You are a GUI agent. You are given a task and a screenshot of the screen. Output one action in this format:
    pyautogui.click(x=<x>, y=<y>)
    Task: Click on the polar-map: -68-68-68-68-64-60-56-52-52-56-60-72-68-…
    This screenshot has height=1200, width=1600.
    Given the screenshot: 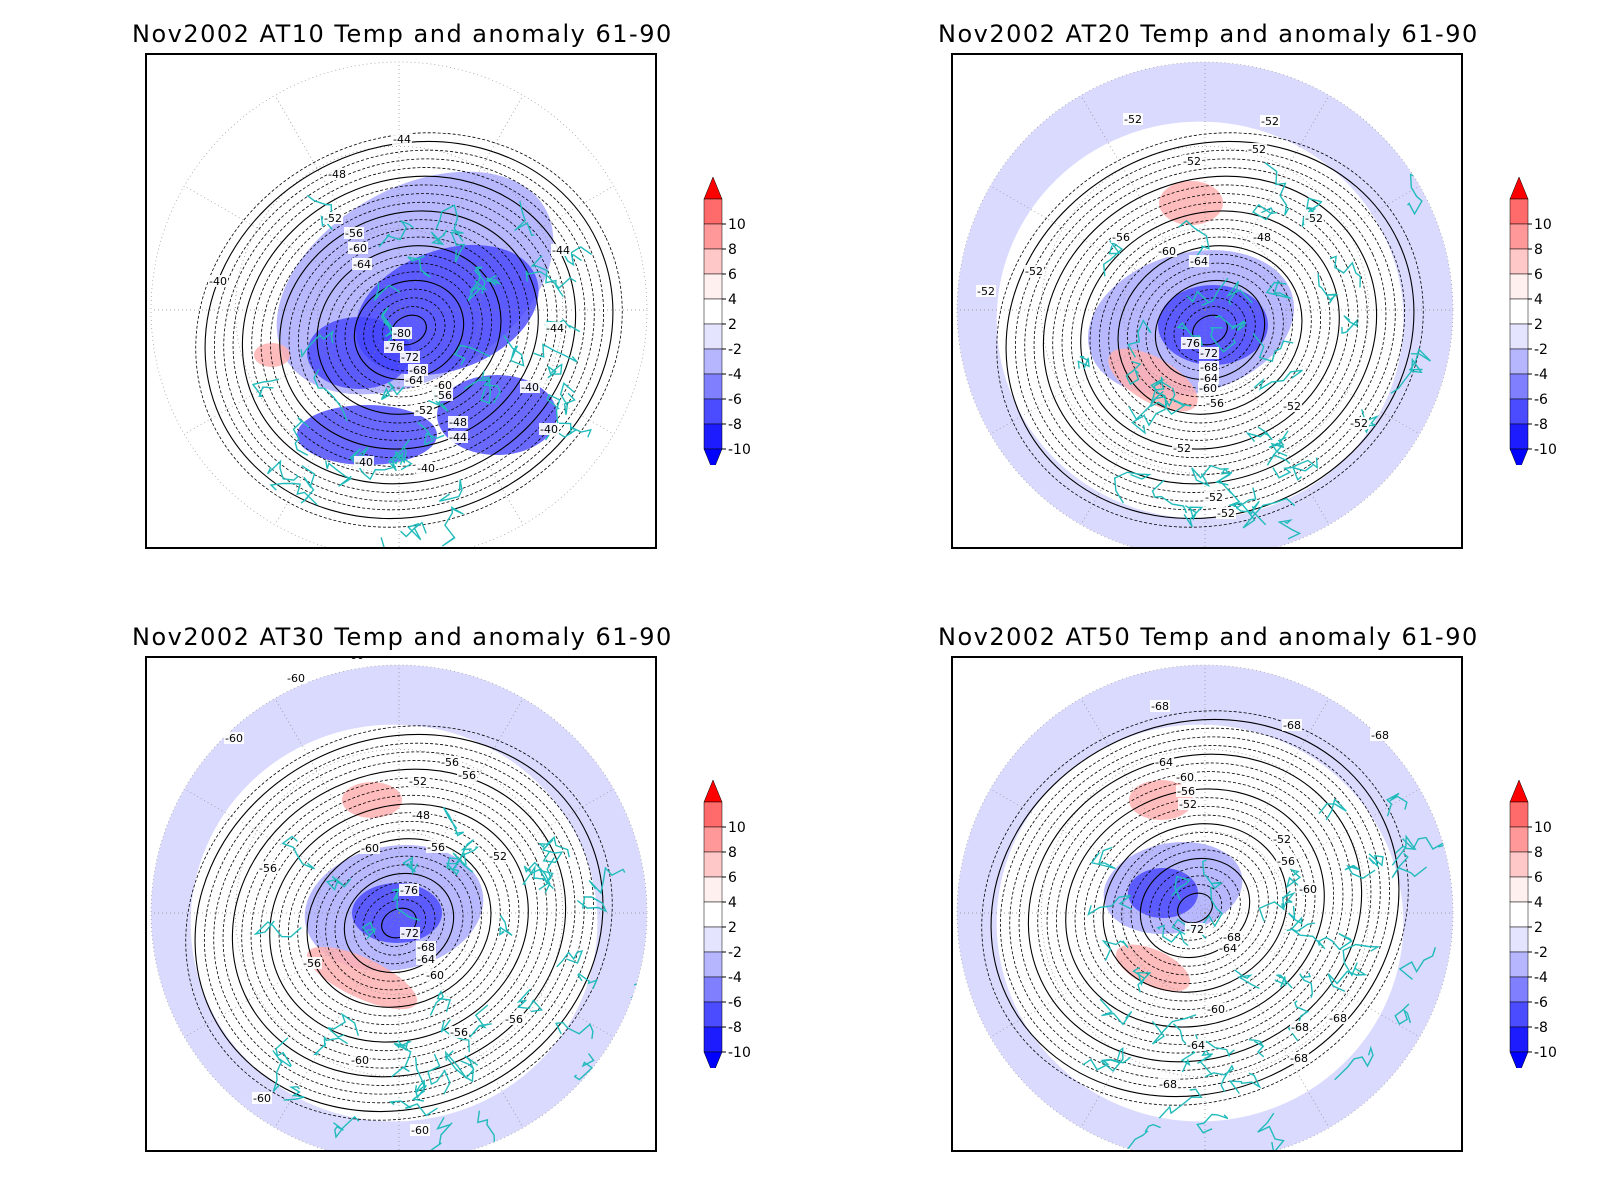 What is the action you would take?
    pyautogui.click(x=1207, y=904)
    